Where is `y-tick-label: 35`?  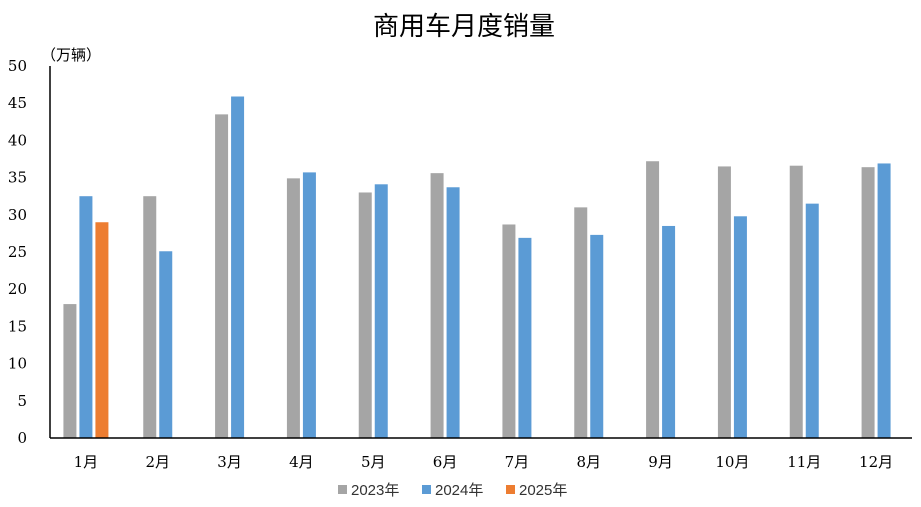 y-tick-label: 35 is located at coordinates (17, 178).